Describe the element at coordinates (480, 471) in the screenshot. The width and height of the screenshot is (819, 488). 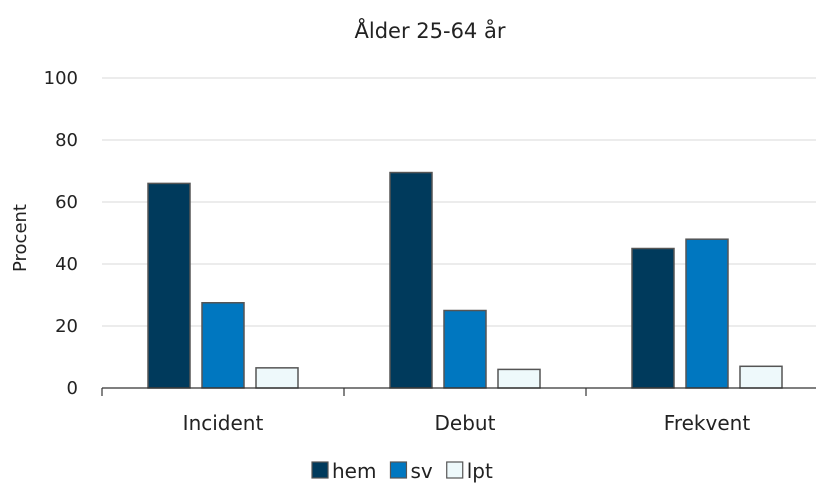
I see `legend-label-lpt: lpt` at that location.